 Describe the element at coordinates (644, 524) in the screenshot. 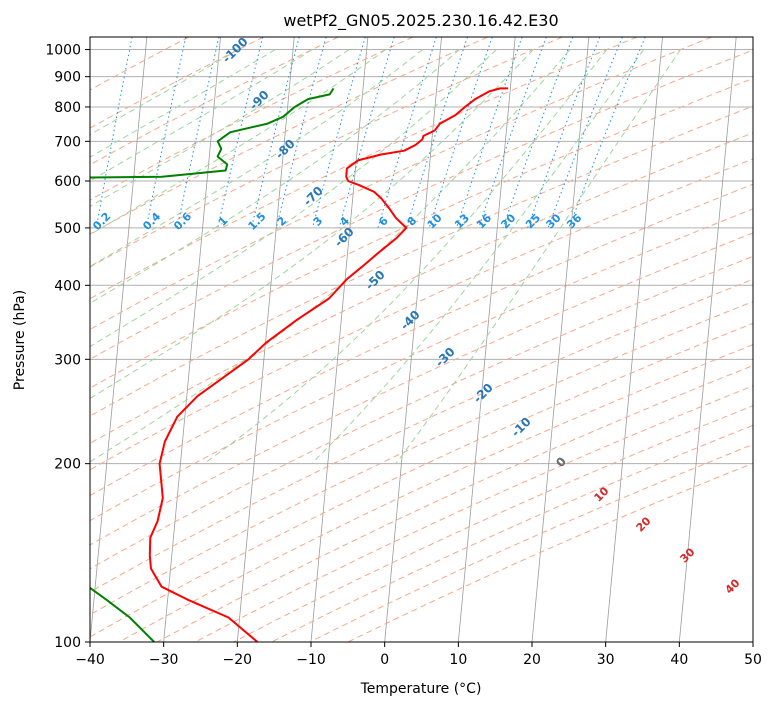

I see `theta-e-label: 20` at that location.